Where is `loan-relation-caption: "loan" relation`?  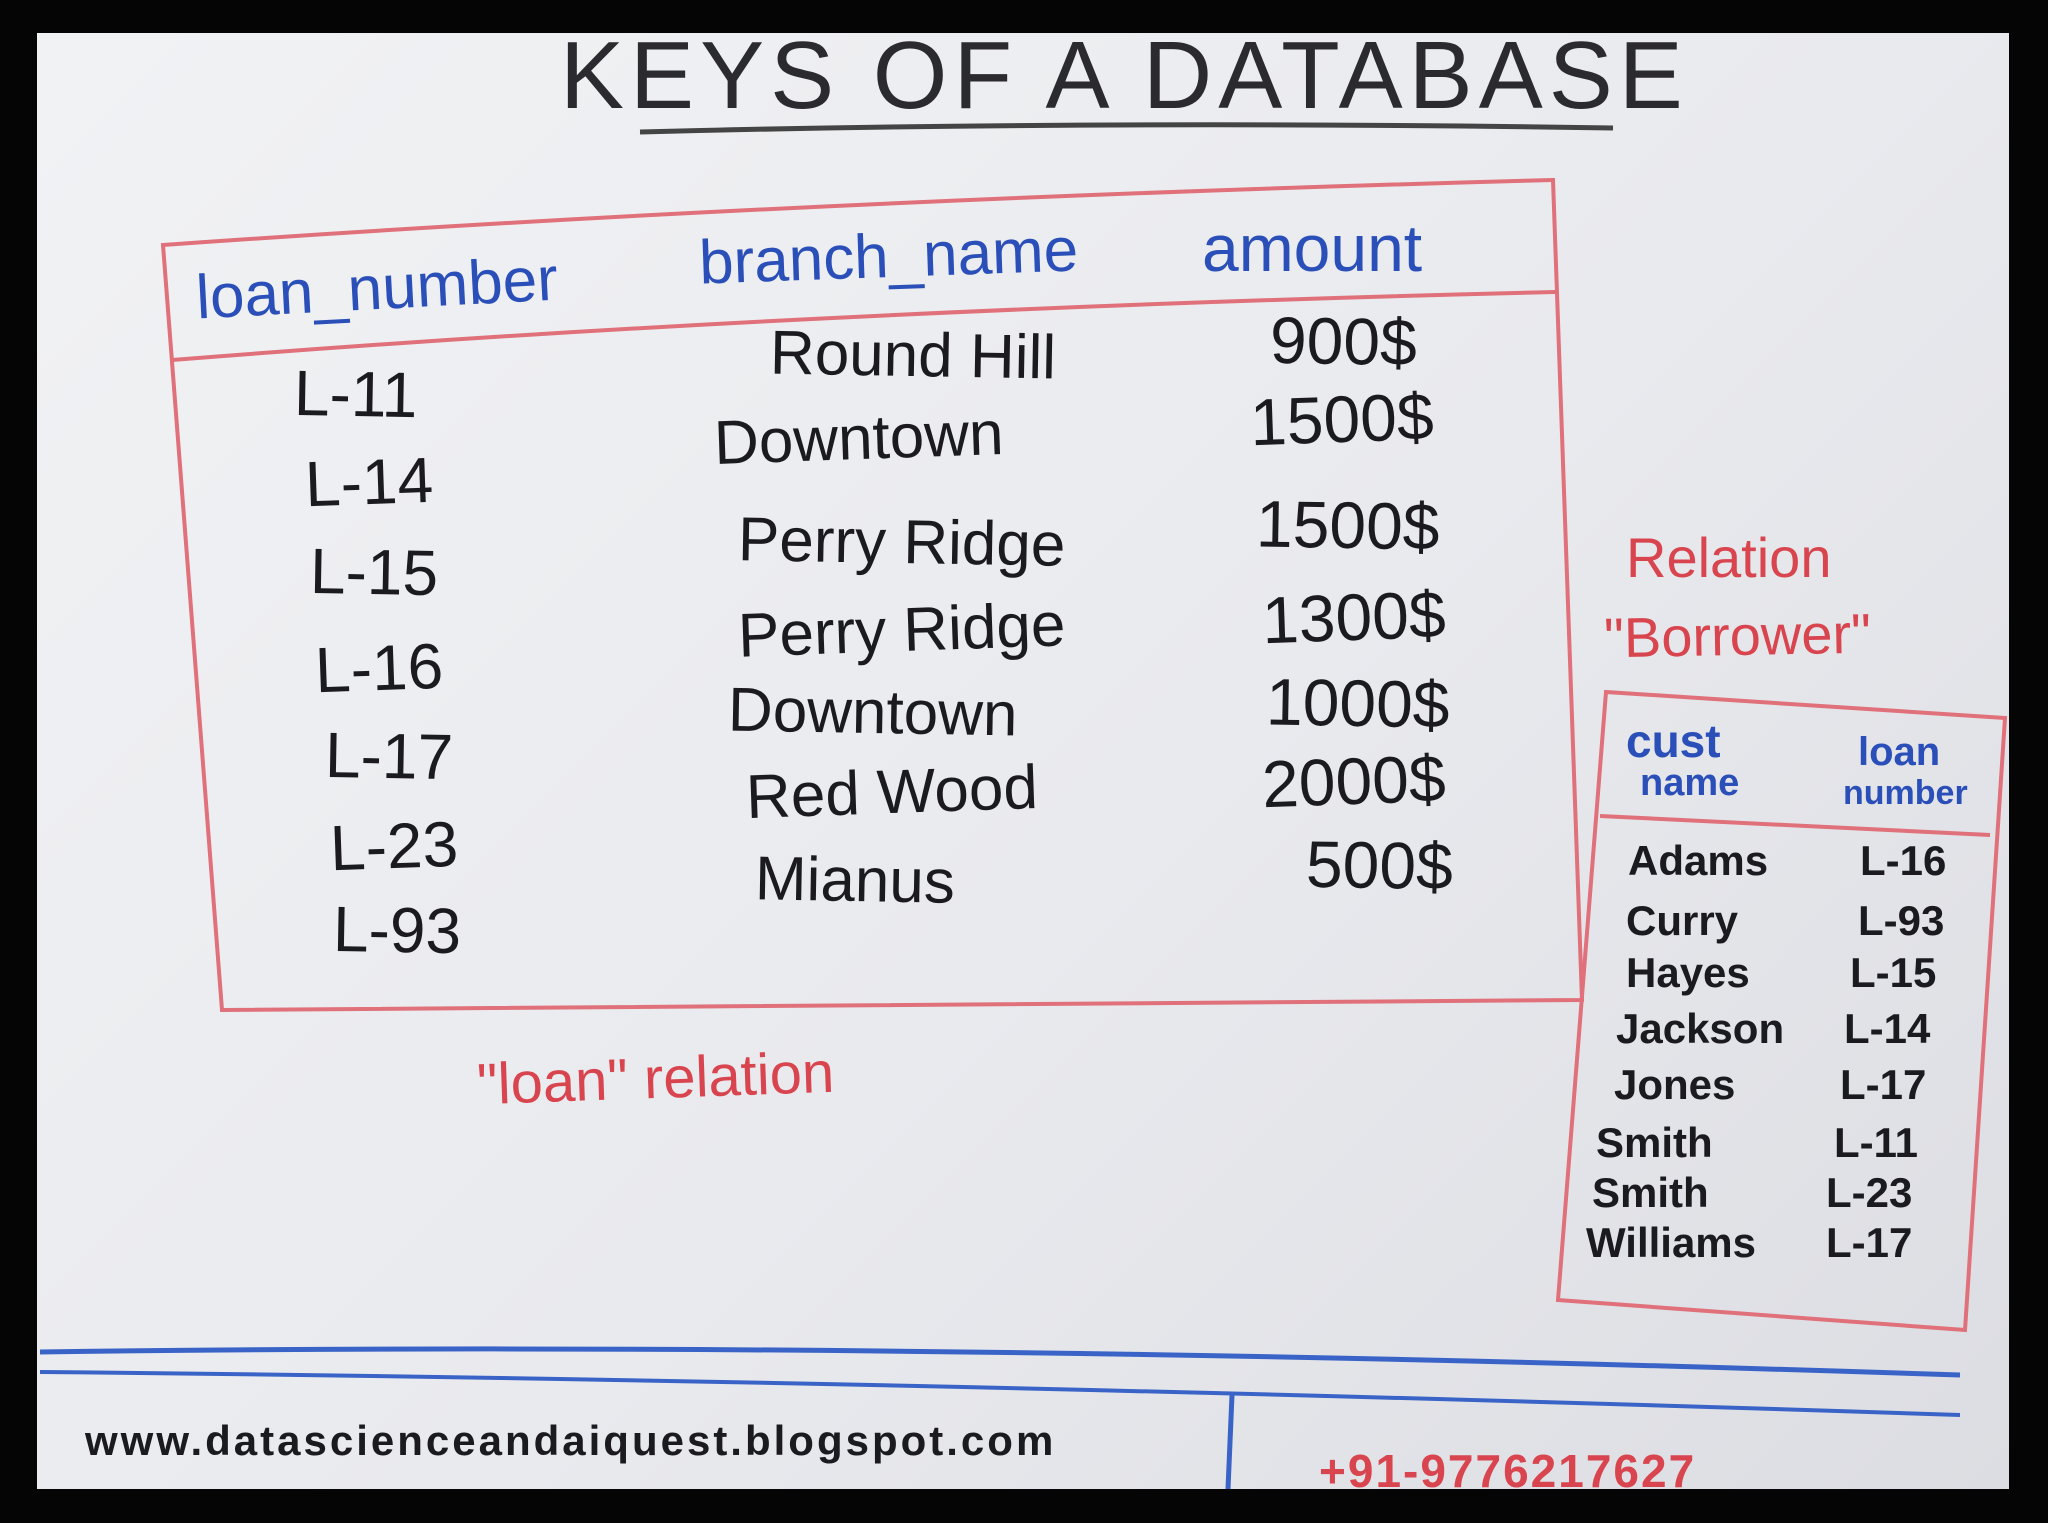 loan-relation-caption: "loan" relation is located at coordinates (655, 1078).